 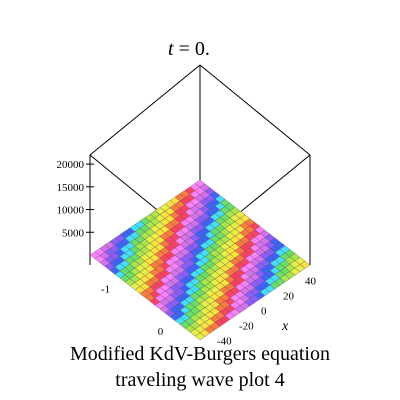 I want to click on x-axis: -40 -20 0 20 40, so click(x=267, y=312).